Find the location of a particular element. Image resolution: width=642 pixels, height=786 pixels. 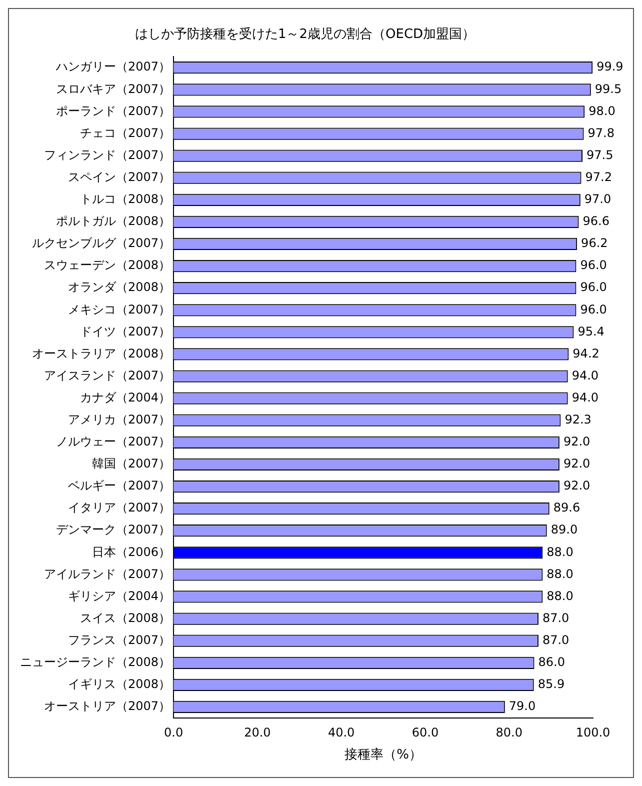

data-label: 96.6 is located at coordinates (596, 221).